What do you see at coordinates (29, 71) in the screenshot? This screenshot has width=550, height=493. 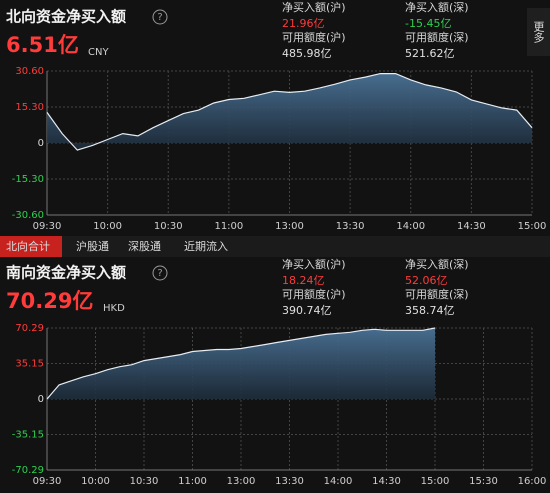 I see `y-tick-label: 30.60` at bounding box center [29, 71].